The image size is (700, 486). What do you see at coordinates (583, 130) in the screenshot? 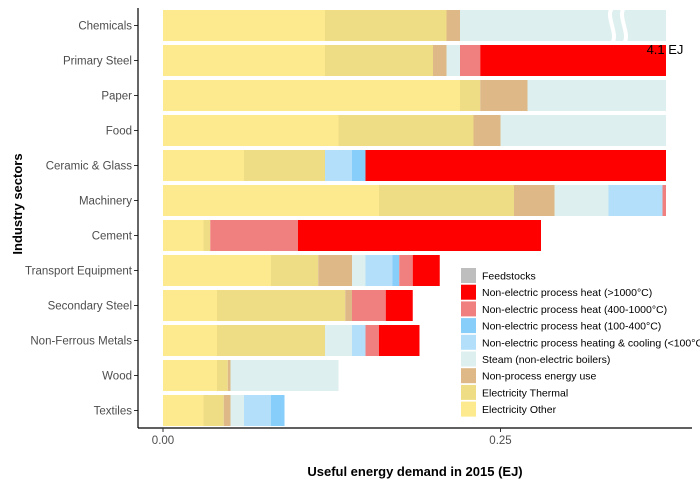
I see `bar-food-steam-non-electric-boilers` at bounding box center [583, 130].